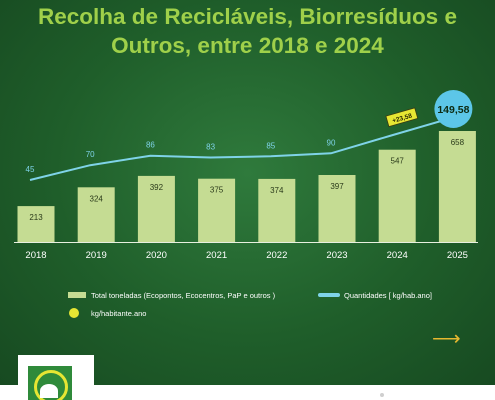 This screenshot has height=400, width=495. Describe the element at coordinates (96, 214) in the screenshot. I see `chart-bar-2019` at that location.